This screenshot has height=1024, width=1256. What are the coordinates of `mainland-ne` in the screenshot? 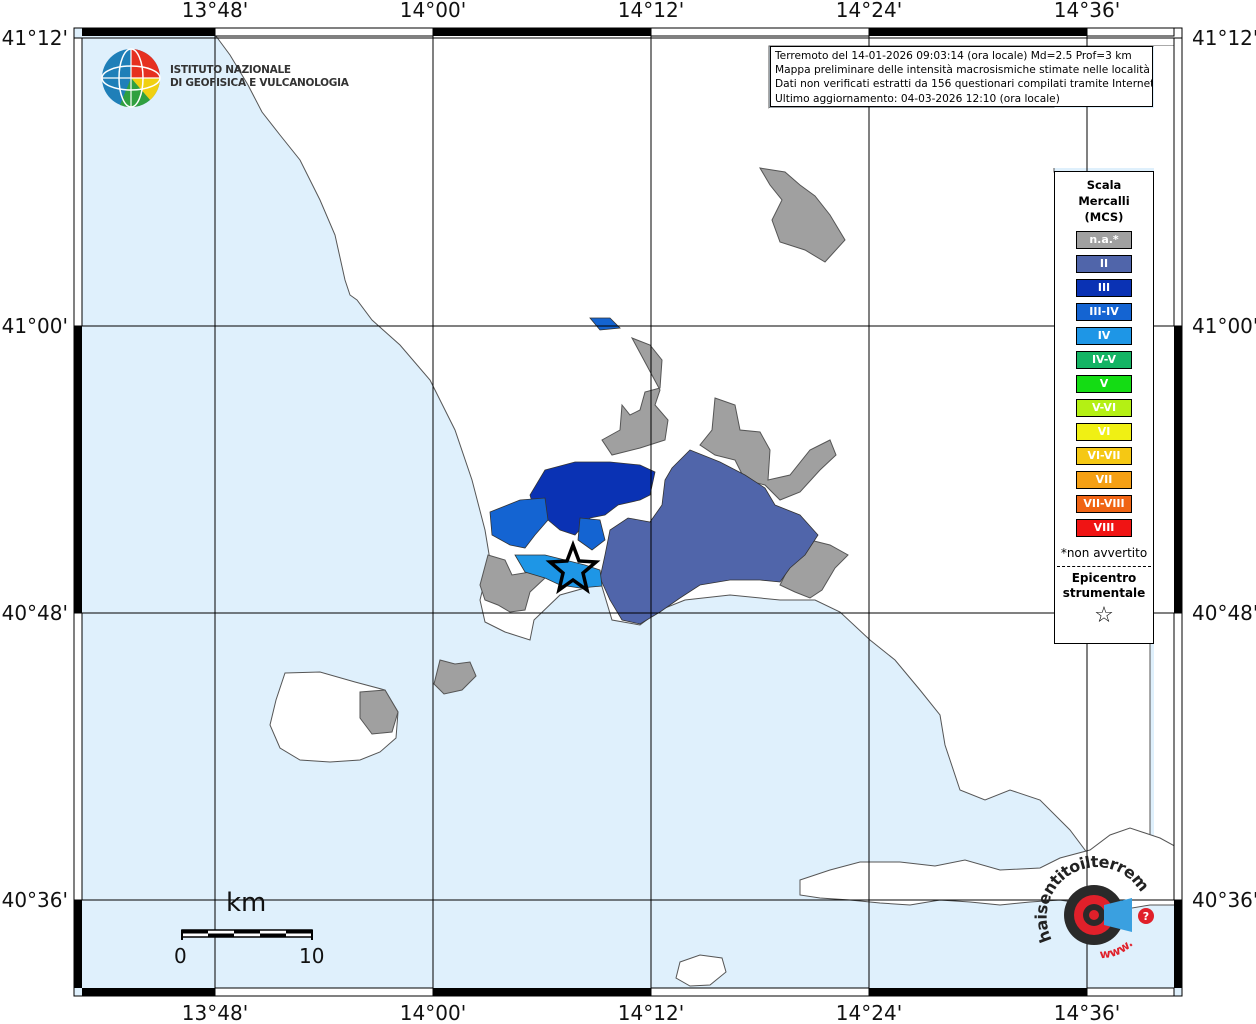 It's located at (975, 138).